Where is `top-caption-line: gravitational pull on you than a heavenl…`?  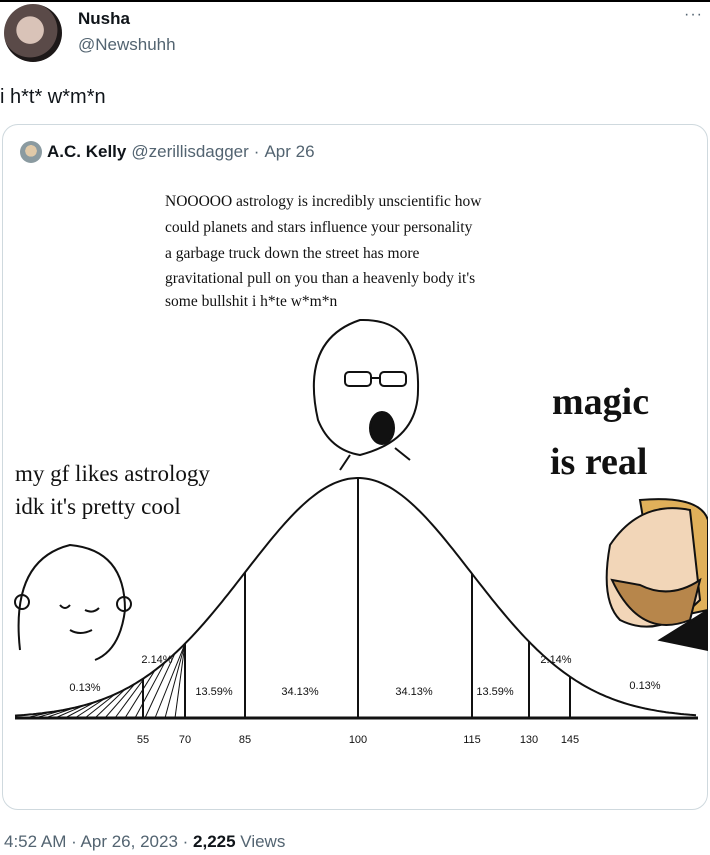
top-caption-line: gravitational pull on you than a heavenl… is located at coordinates (320, 278).